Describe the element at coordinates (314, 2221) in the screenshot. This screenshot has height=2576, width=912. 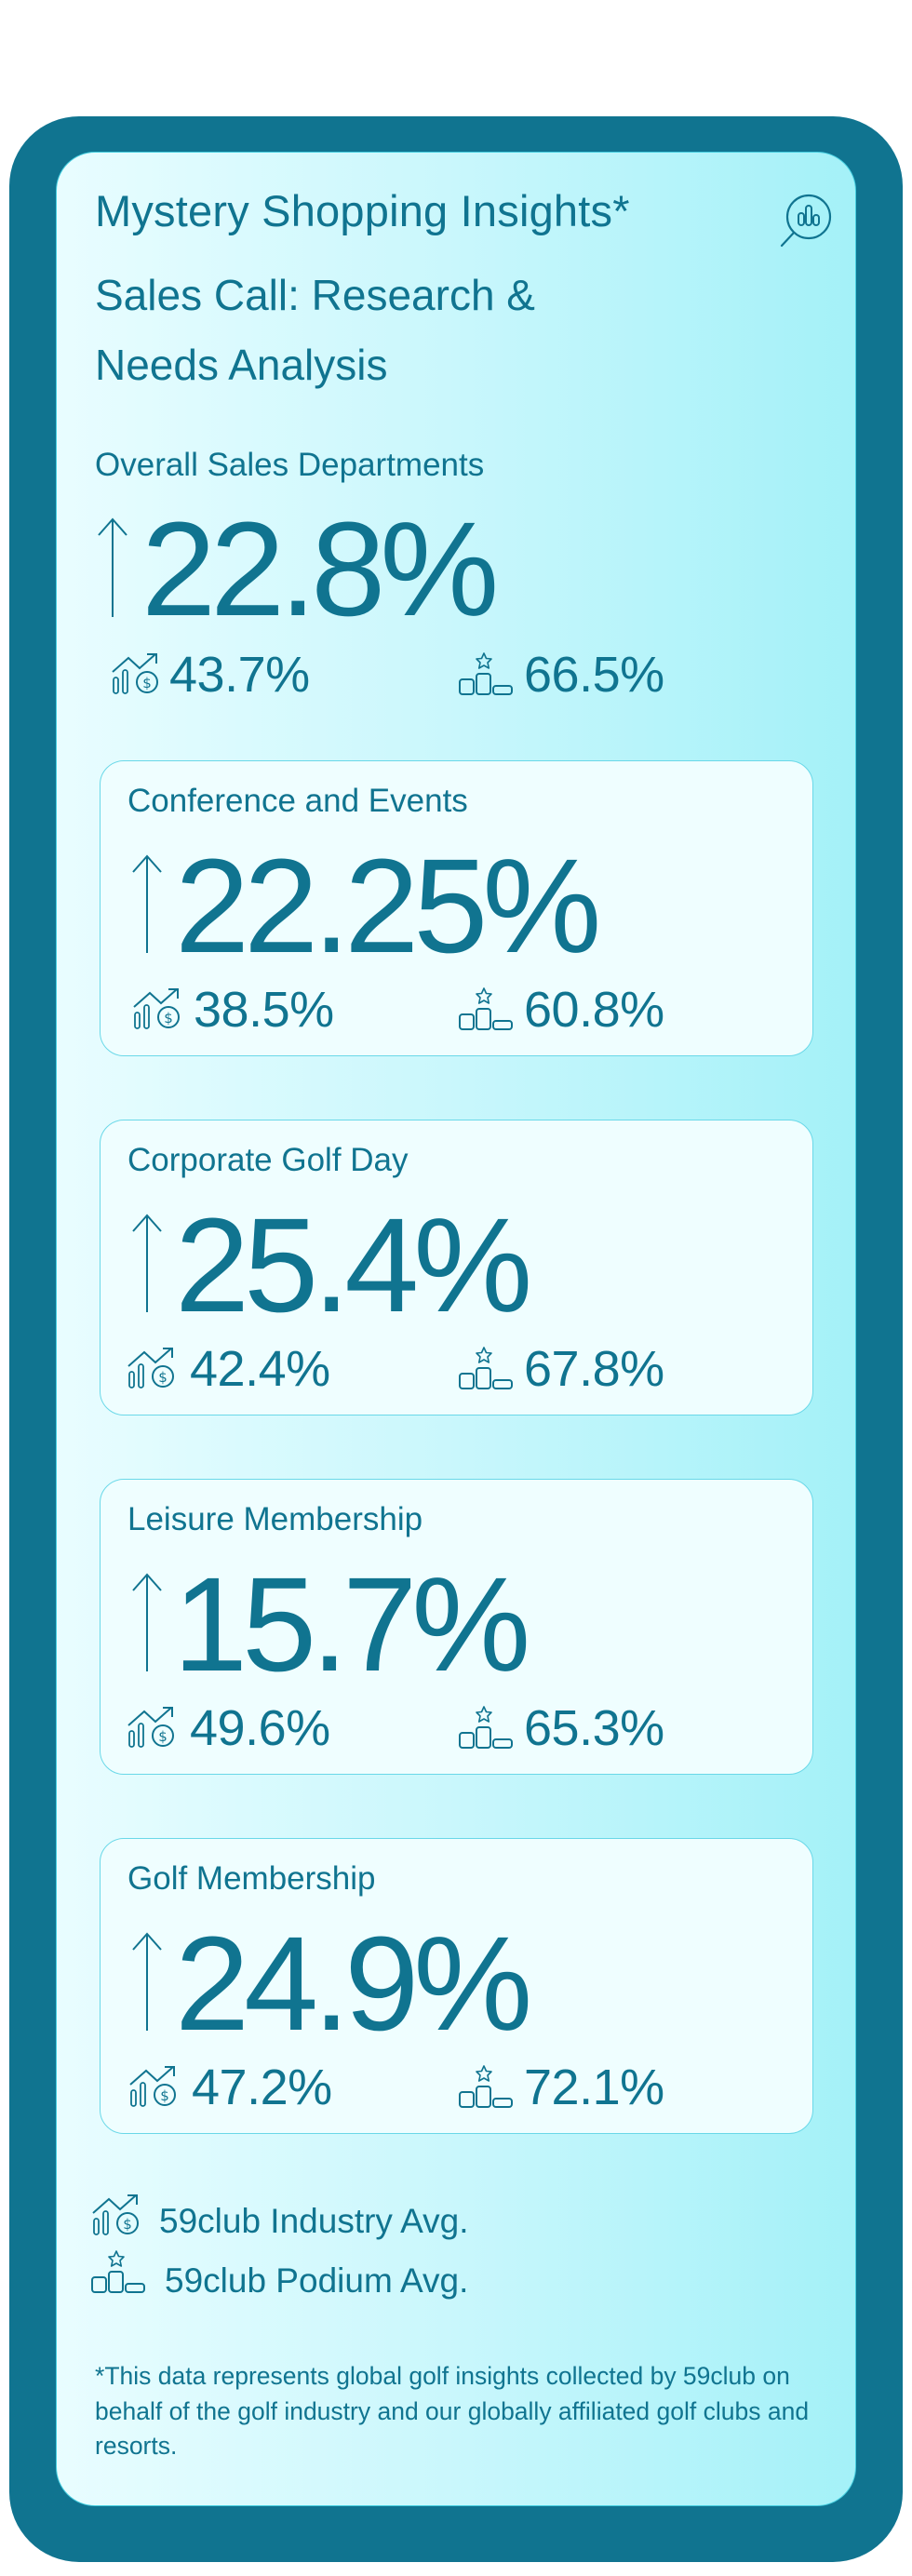
I see `legend-industry-label: 59club Industry Avg.` at that location.